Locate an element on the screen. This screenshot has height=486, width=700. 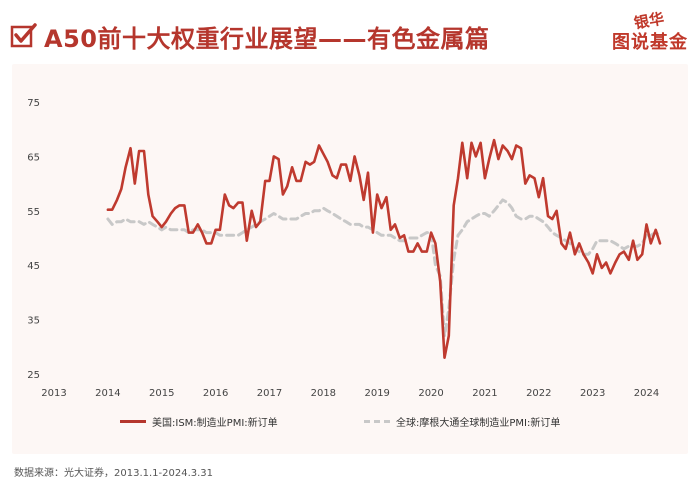
y-tick-label: 45 is located at coordinates (33, 266).